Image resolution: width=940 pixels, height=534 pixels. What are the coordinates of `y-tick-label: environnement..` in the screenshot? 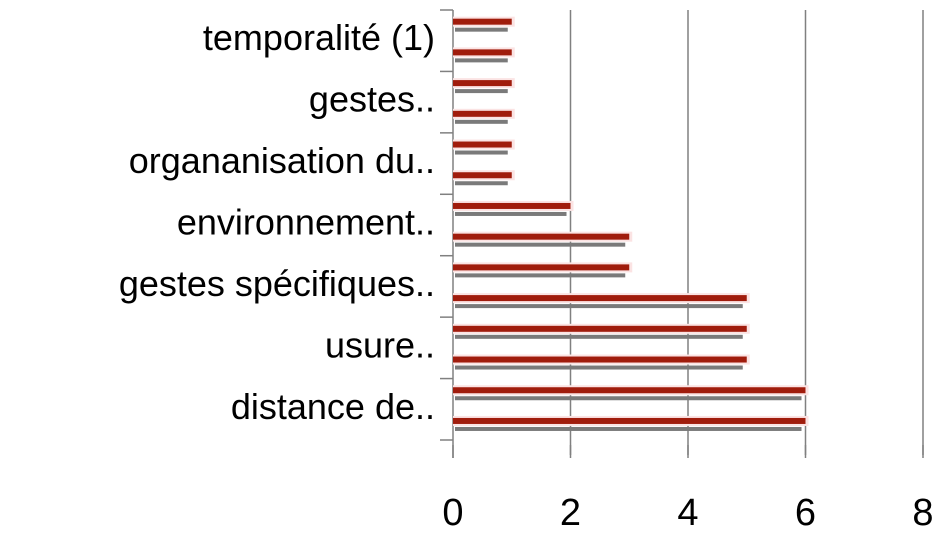 It's located at (306, 222).